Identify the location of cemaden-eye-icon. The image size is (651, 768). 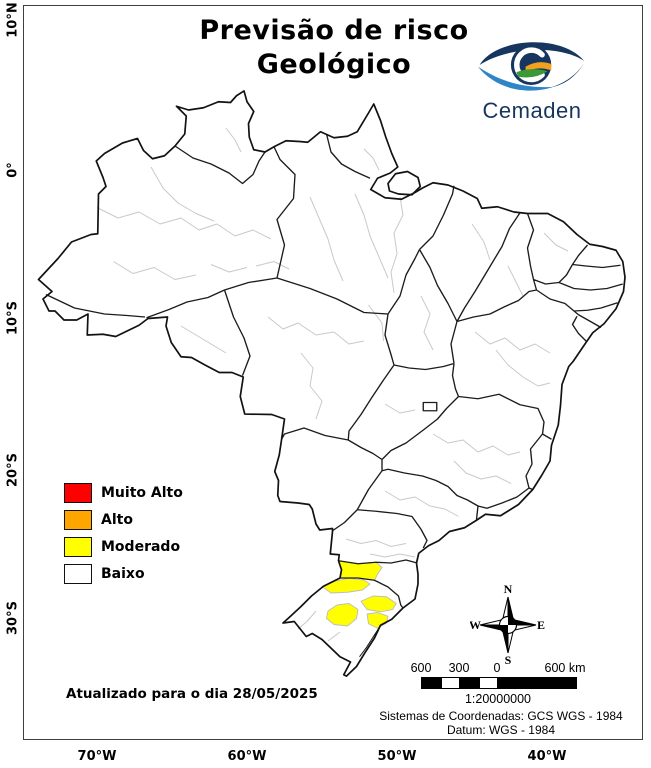
(531, 66).